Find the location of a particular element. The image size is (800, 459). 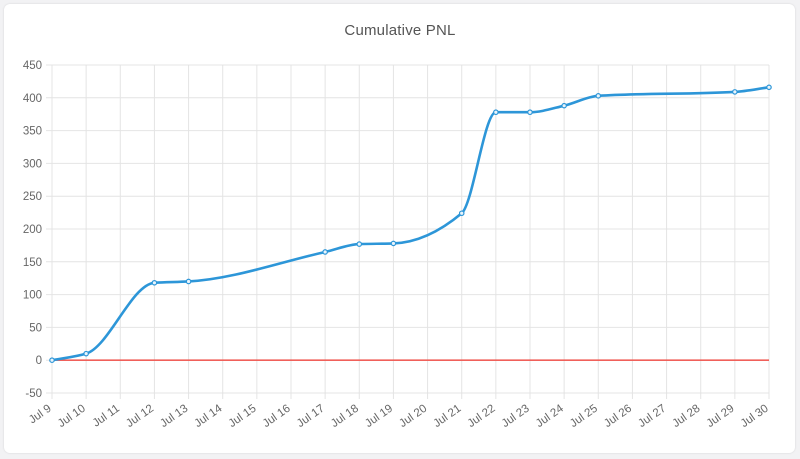

y-tick-label: -50 is located at coordinates (33, 394).